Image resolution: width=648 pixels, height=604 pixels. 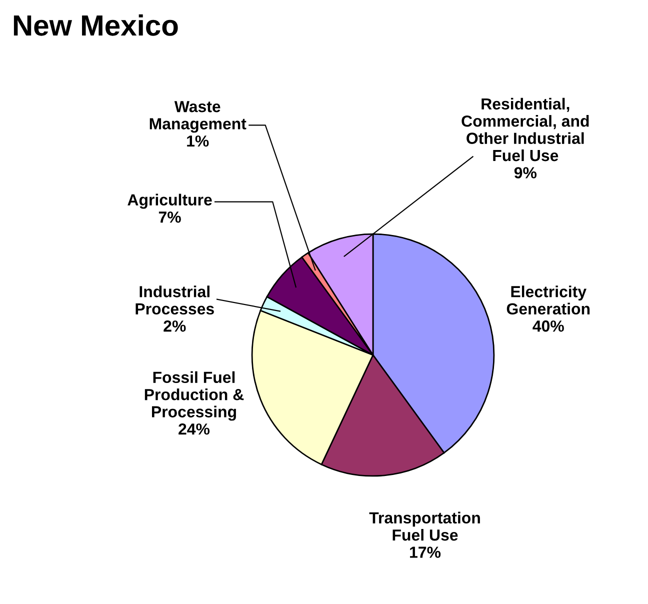 What do you see at coordinates (424, 526) in the screenshot?
I see `slice-label: Transportation Fuel Use` at bounding box center [424, 526].